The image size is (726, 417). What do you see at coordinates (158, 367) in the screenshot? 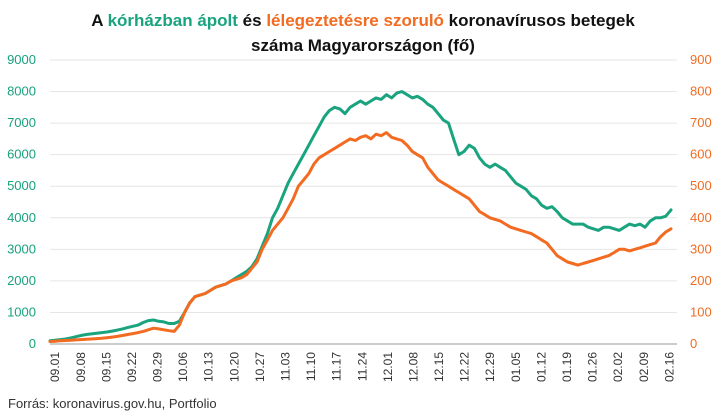
I see `x-tick-label: 09.29` at bounding box center [158, 367].